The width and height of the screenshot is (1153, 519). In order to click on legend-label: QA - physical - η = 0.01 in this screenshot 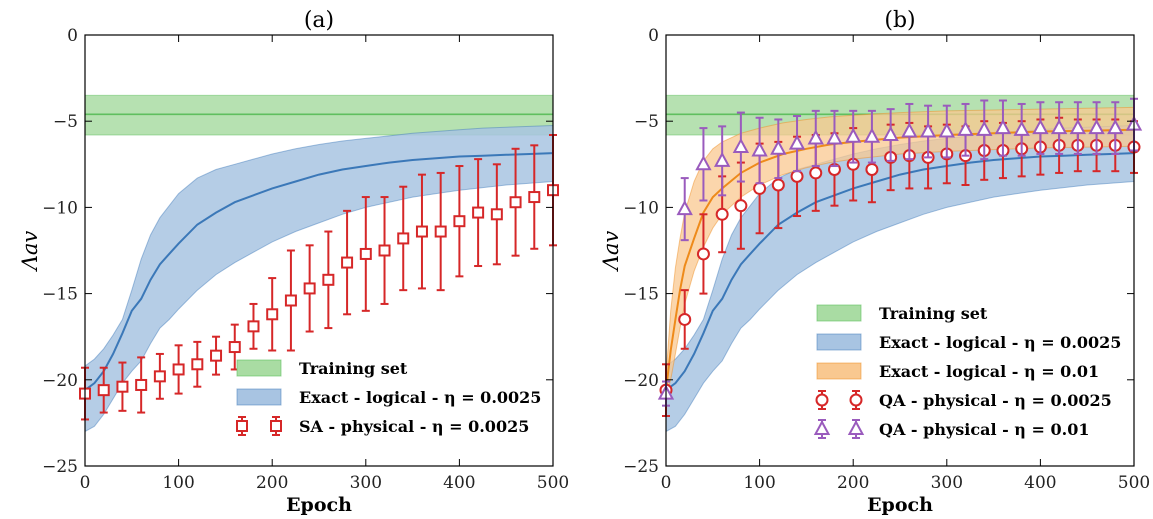, I will do `click(984, 429)`.